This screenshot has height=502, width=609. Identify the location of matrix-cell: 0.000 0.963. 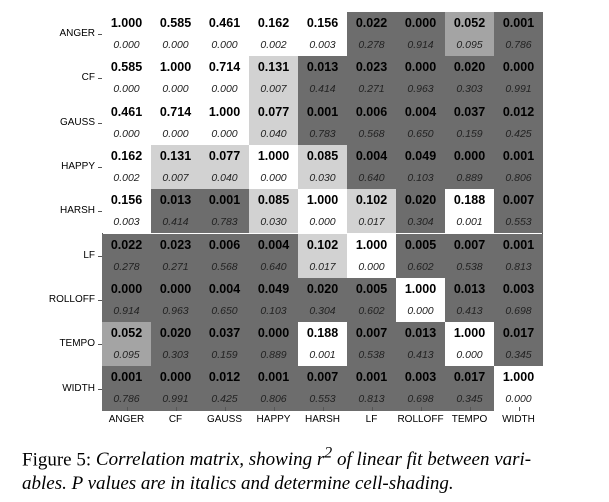
(175, 300).